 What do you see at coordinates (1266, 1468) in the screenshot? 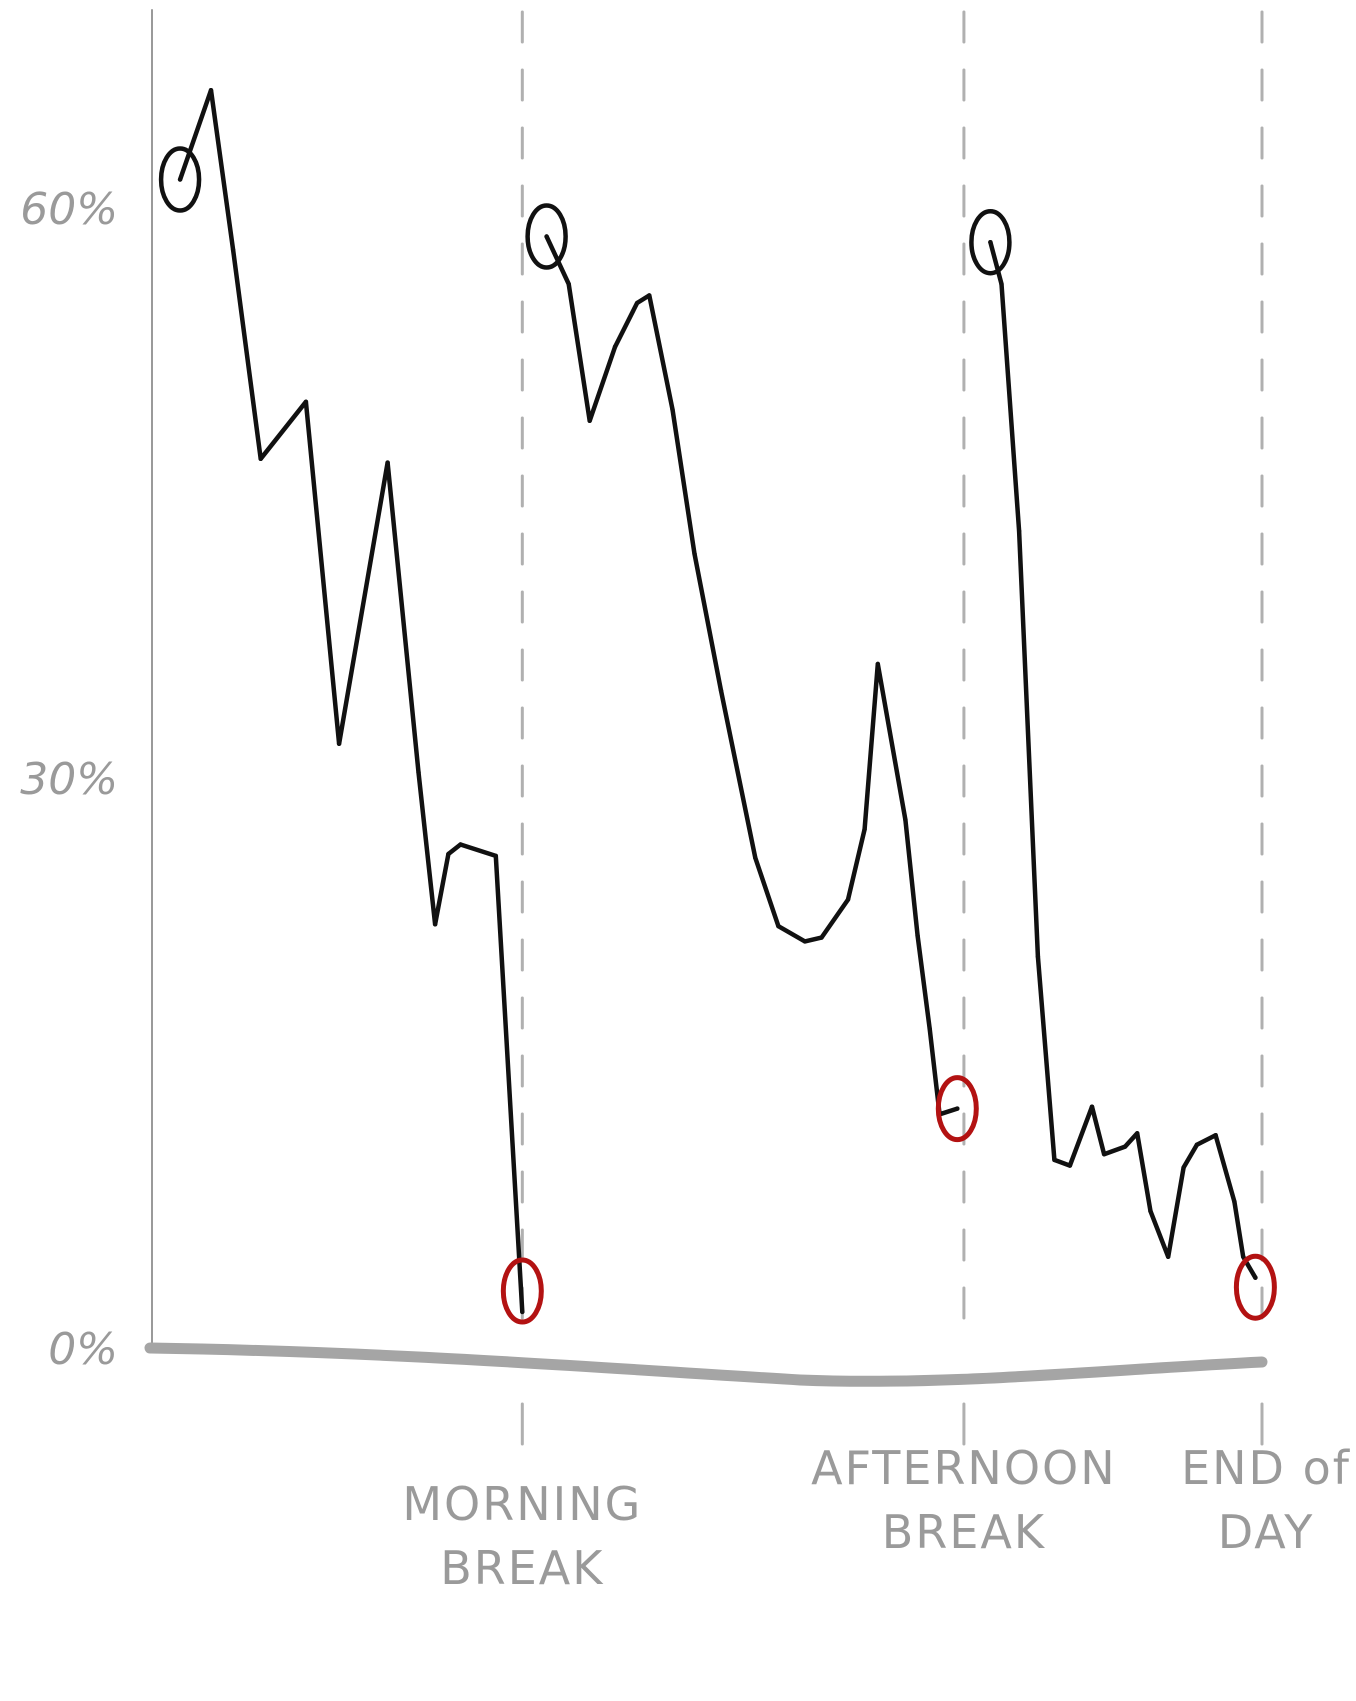
I see `break-label: END of` at bounding box center [1266, 1468].